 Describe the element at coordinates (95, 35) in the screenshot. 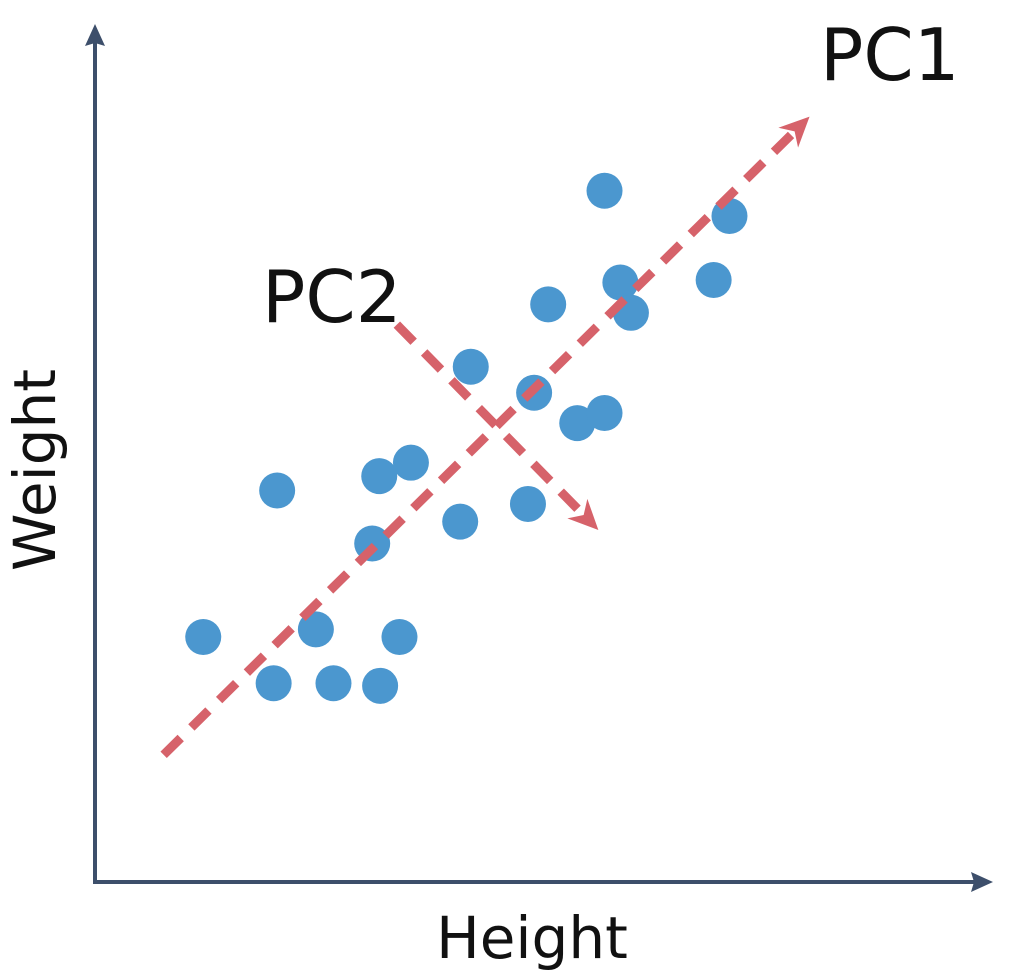

I see `y-axis-arrowhead` at that location.